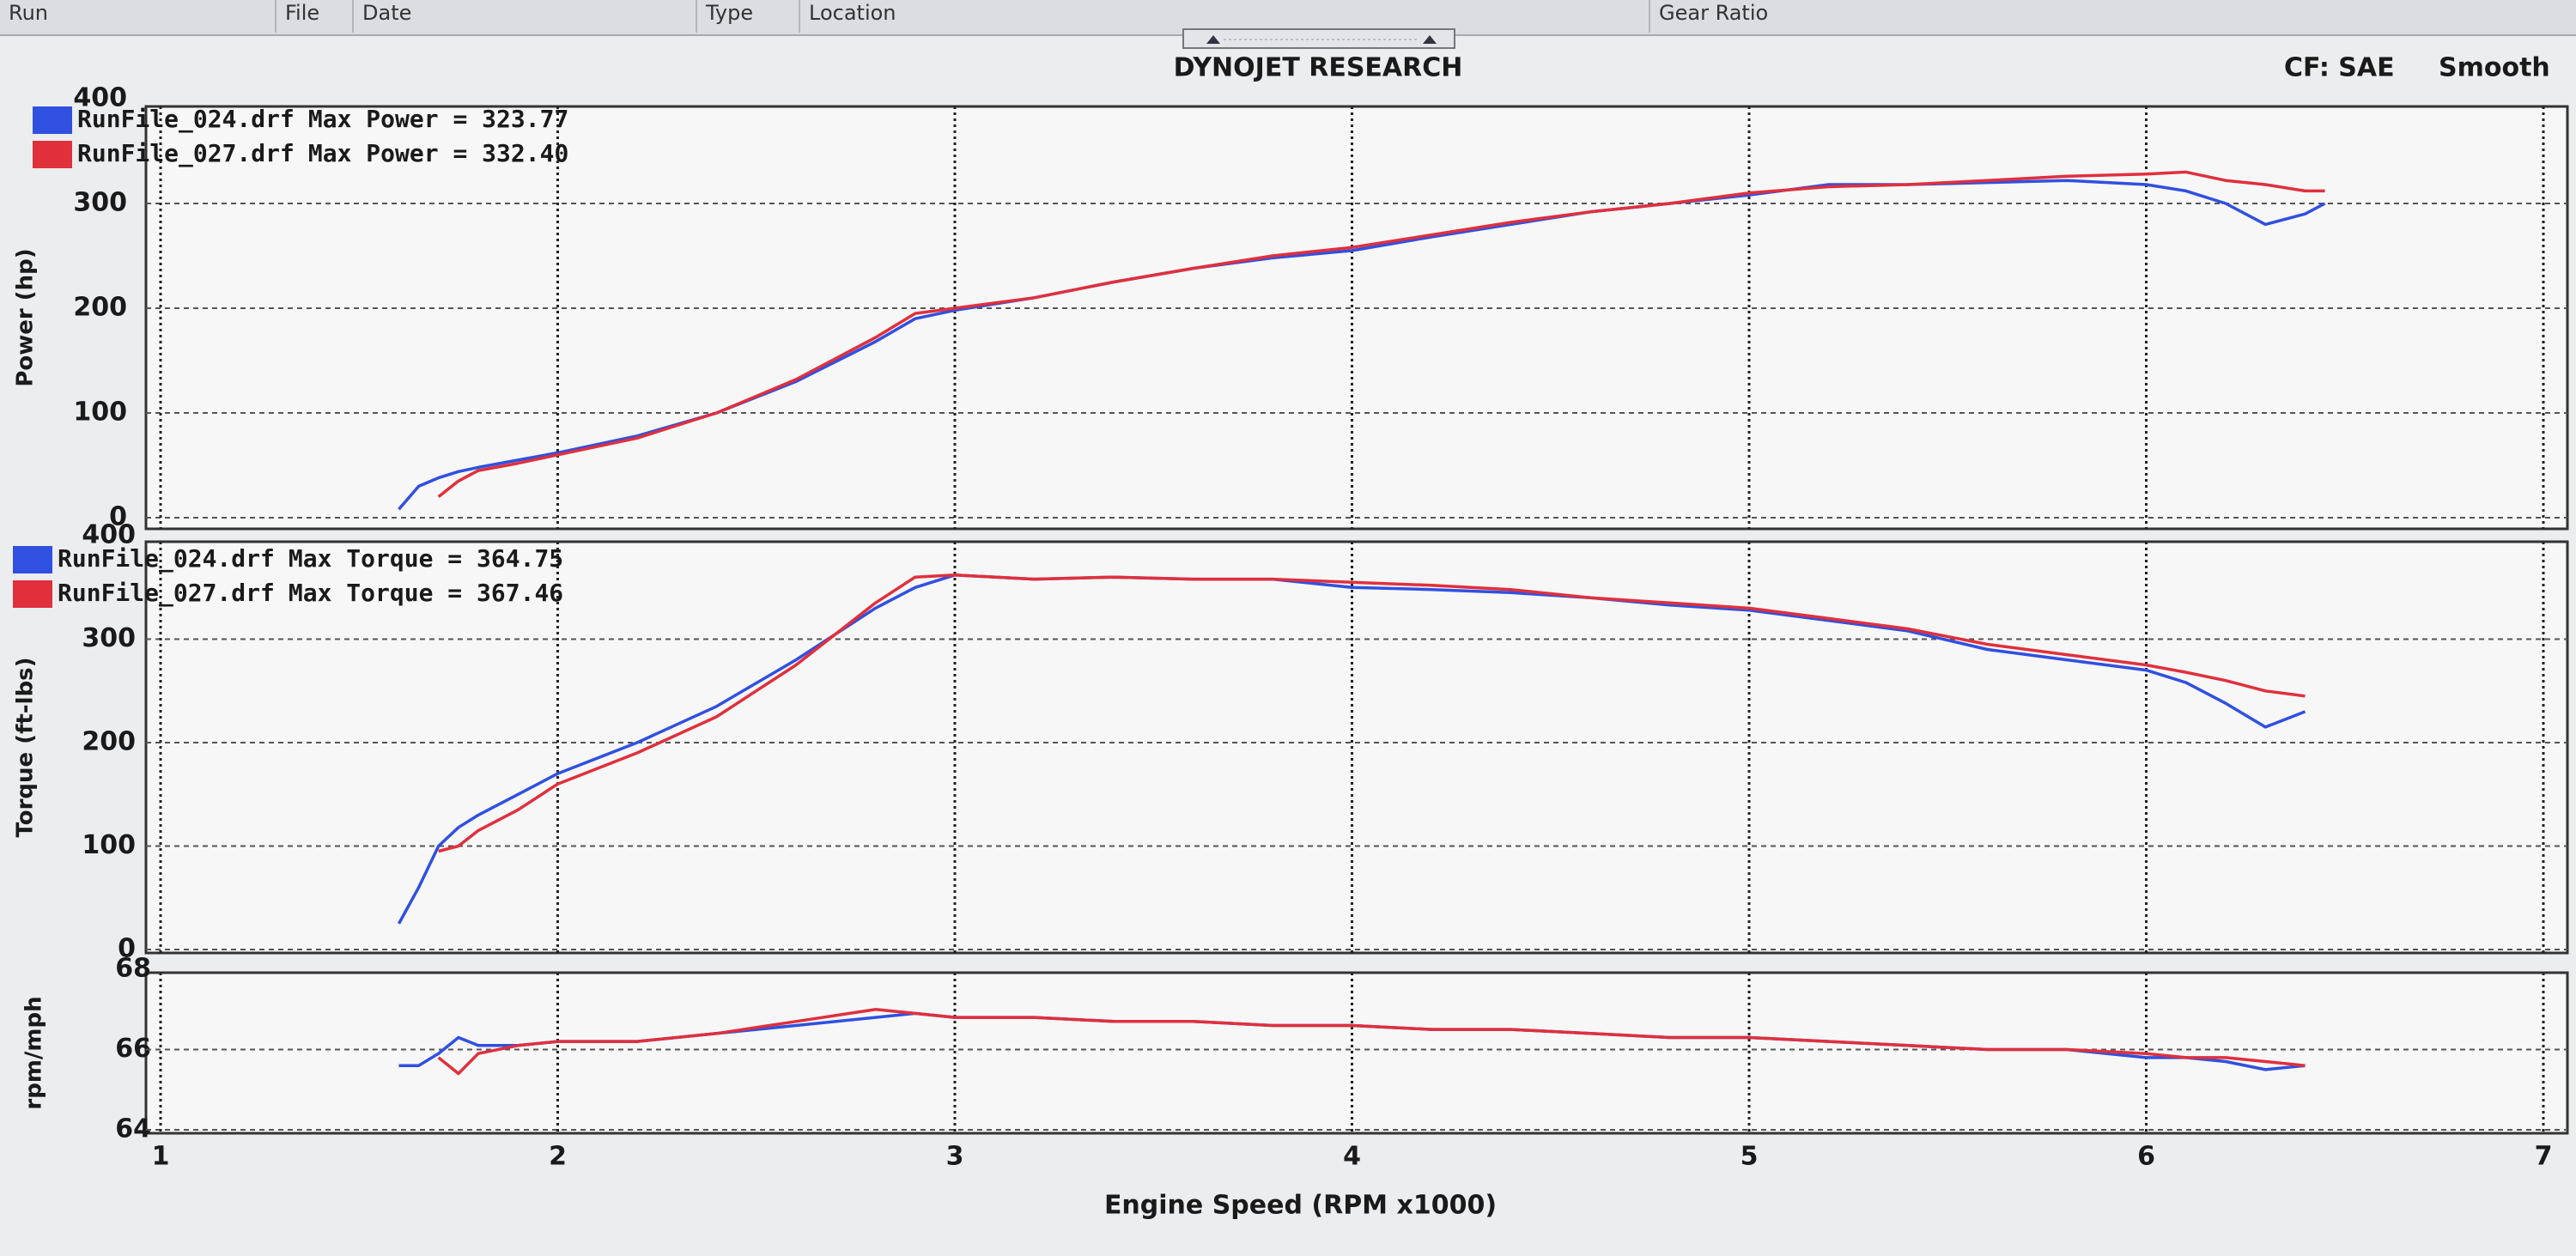 This screenshot has width=2576, height=1256. Describe the element at coordinates (426, 559) in the screenshot. I see `legend-annotation: Max Torque = 364.75` at that location.